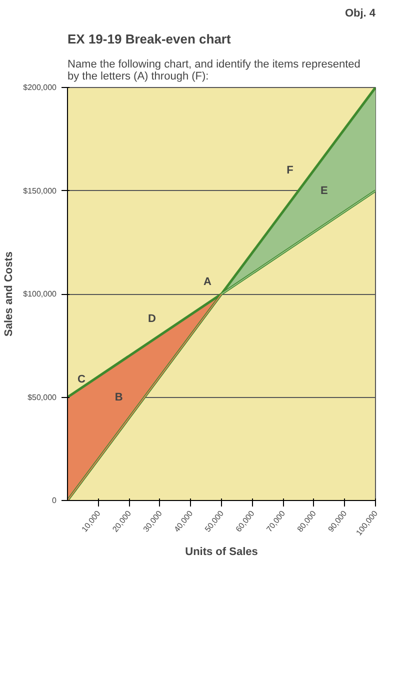  What do you see at coordinates (40, 87) in the screenshot?
I see `y-tick-label: $200,000` at bounding box center [40, 87].